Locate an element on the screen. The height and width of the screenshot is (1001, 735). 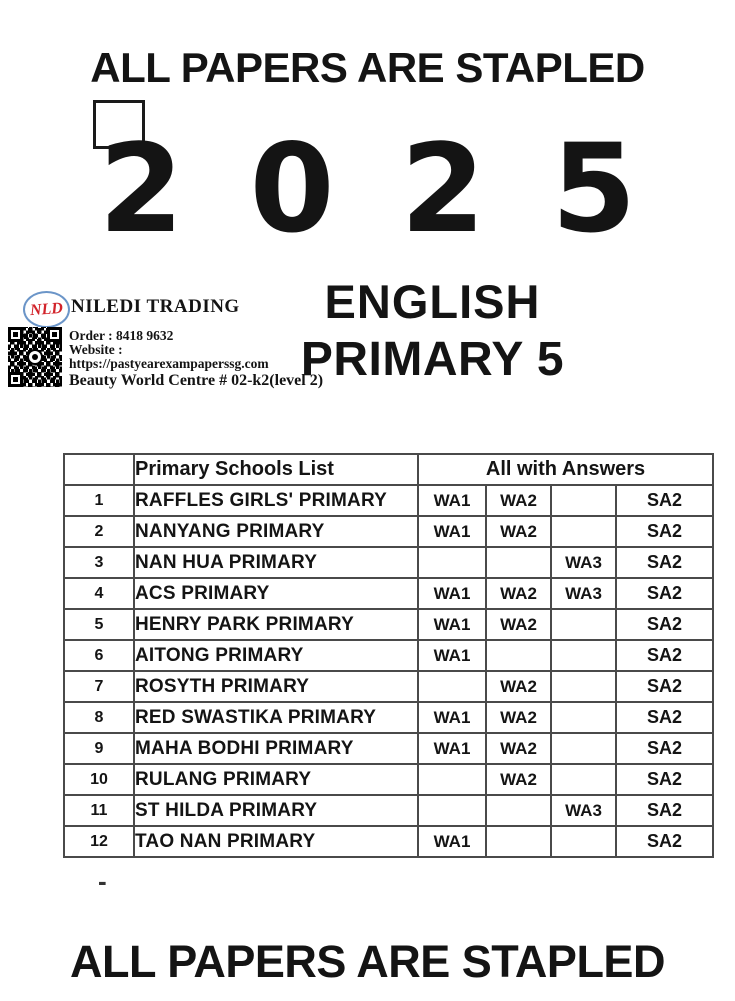
subject-title-block: ENGLISH PRIMARY 5 is located at coordinates (432, 331).